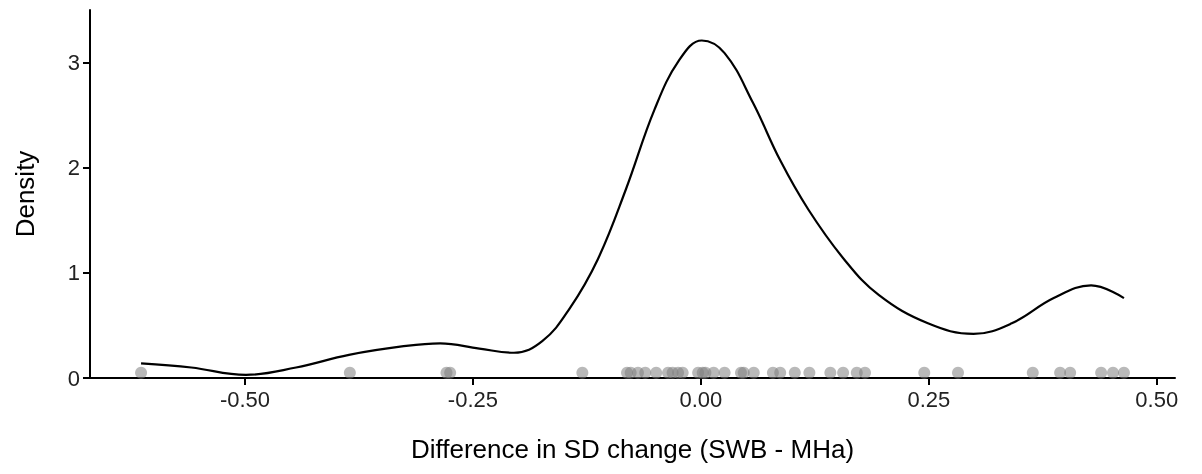 This screenshot has width=1202, height=474. What do you see at coordinates (473, 399) in the screenshot?
I see `x-tick-label: -0.25` at bounding box center [473, 399].